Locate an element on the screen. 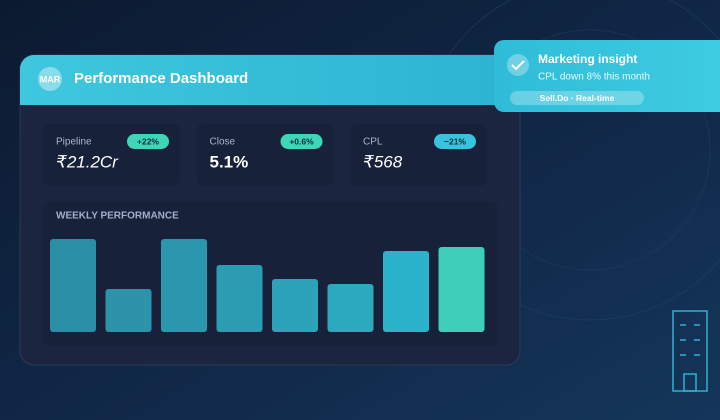 This screenshot has width=720, height=420. badge-text: MAR is located at coordinates (50, 79).